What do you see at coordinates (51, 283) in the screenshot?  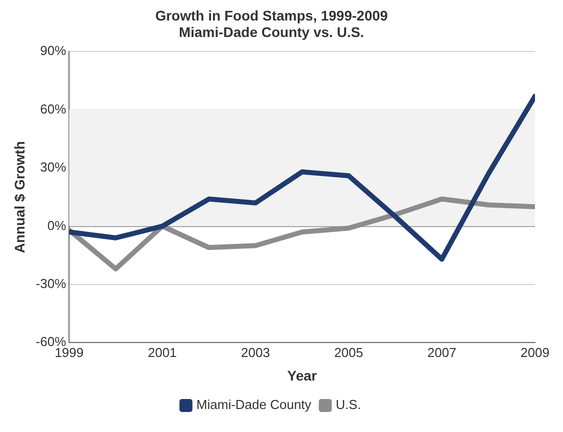 I see `y-tick-label: -30%` at bounding box center [51, 283].